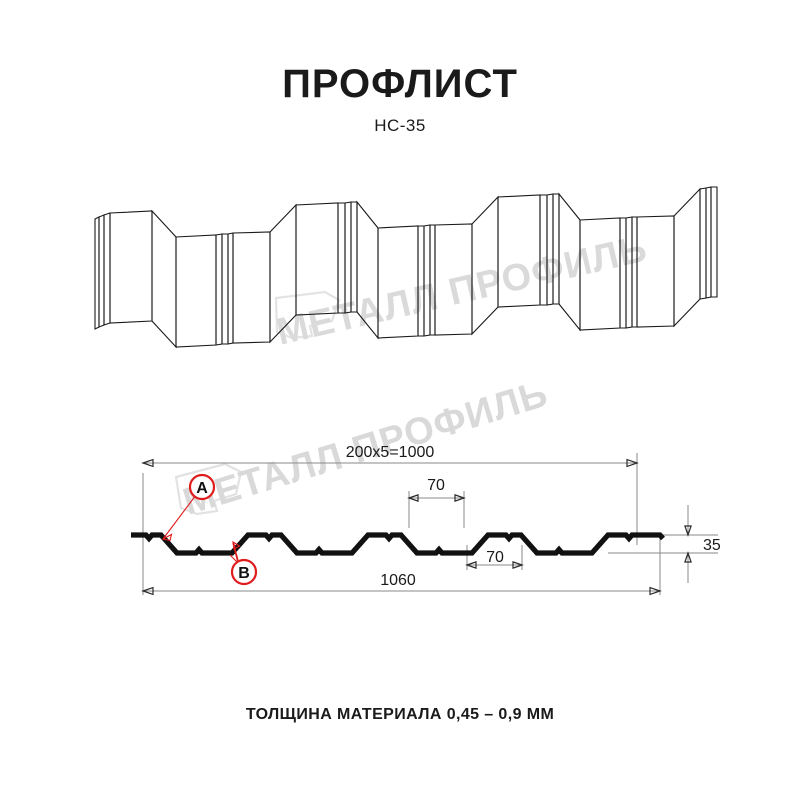 This screenshot has height=800, width=800. I want to click on arrow-bottom-height, so click(688, 557).